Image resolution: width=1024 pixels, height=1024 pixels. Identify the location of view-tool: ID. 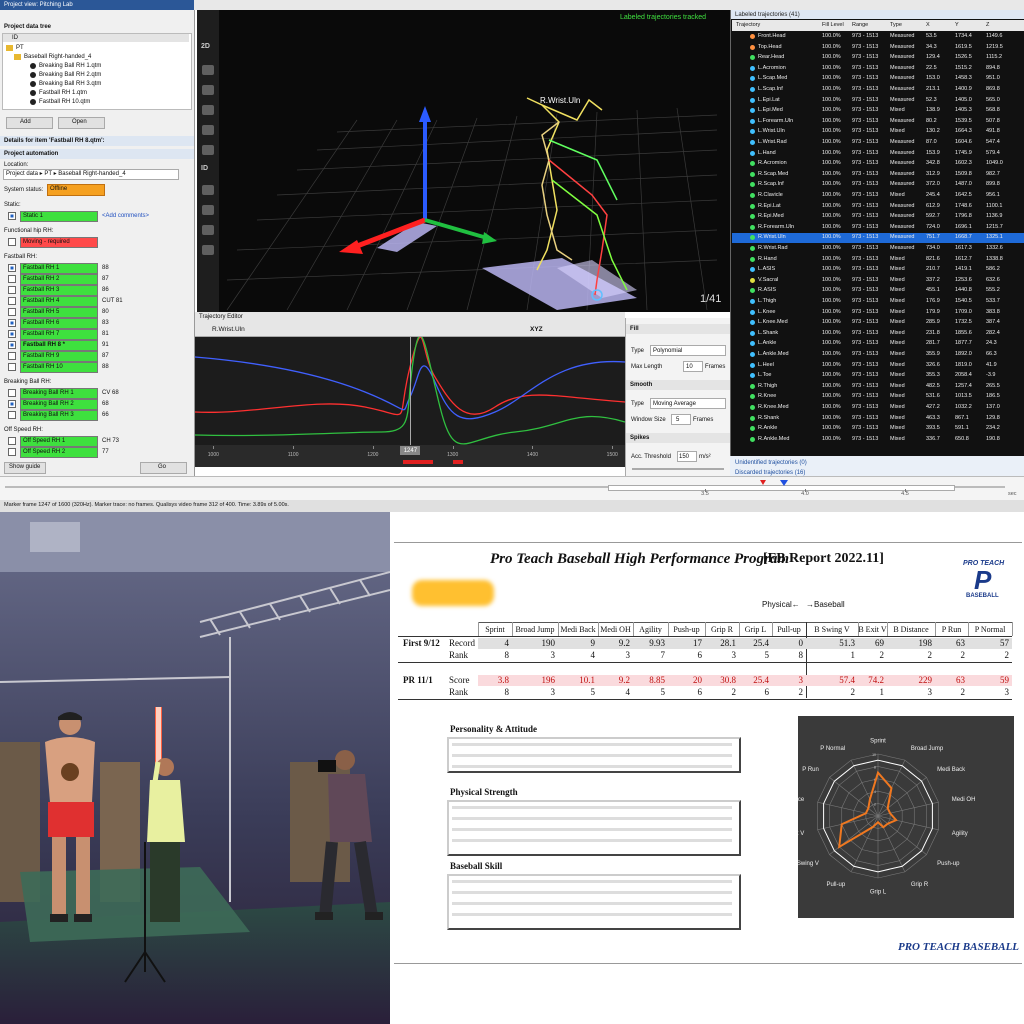
(204, 168).